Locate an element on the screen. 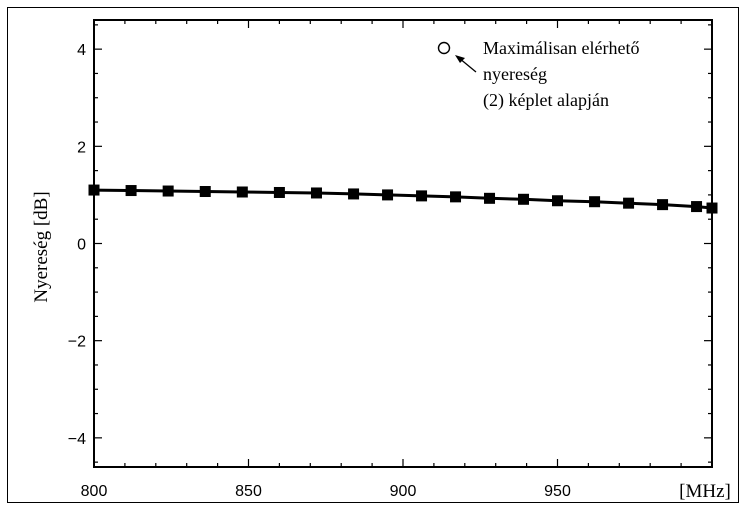 The width and height of the screenshot is (748, 511). annotation-arrow-head is located at coordinates (460, 59).